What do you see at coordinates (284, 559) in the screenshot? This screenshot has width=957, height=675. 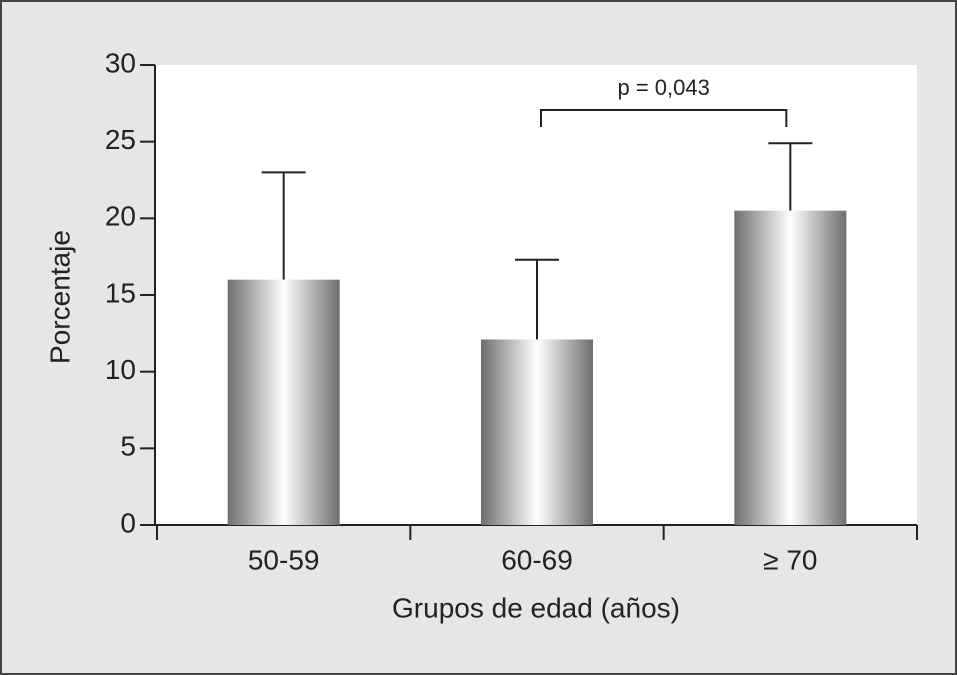 I see `x-tick-label: 50-59` at bounding box center [284, 559].